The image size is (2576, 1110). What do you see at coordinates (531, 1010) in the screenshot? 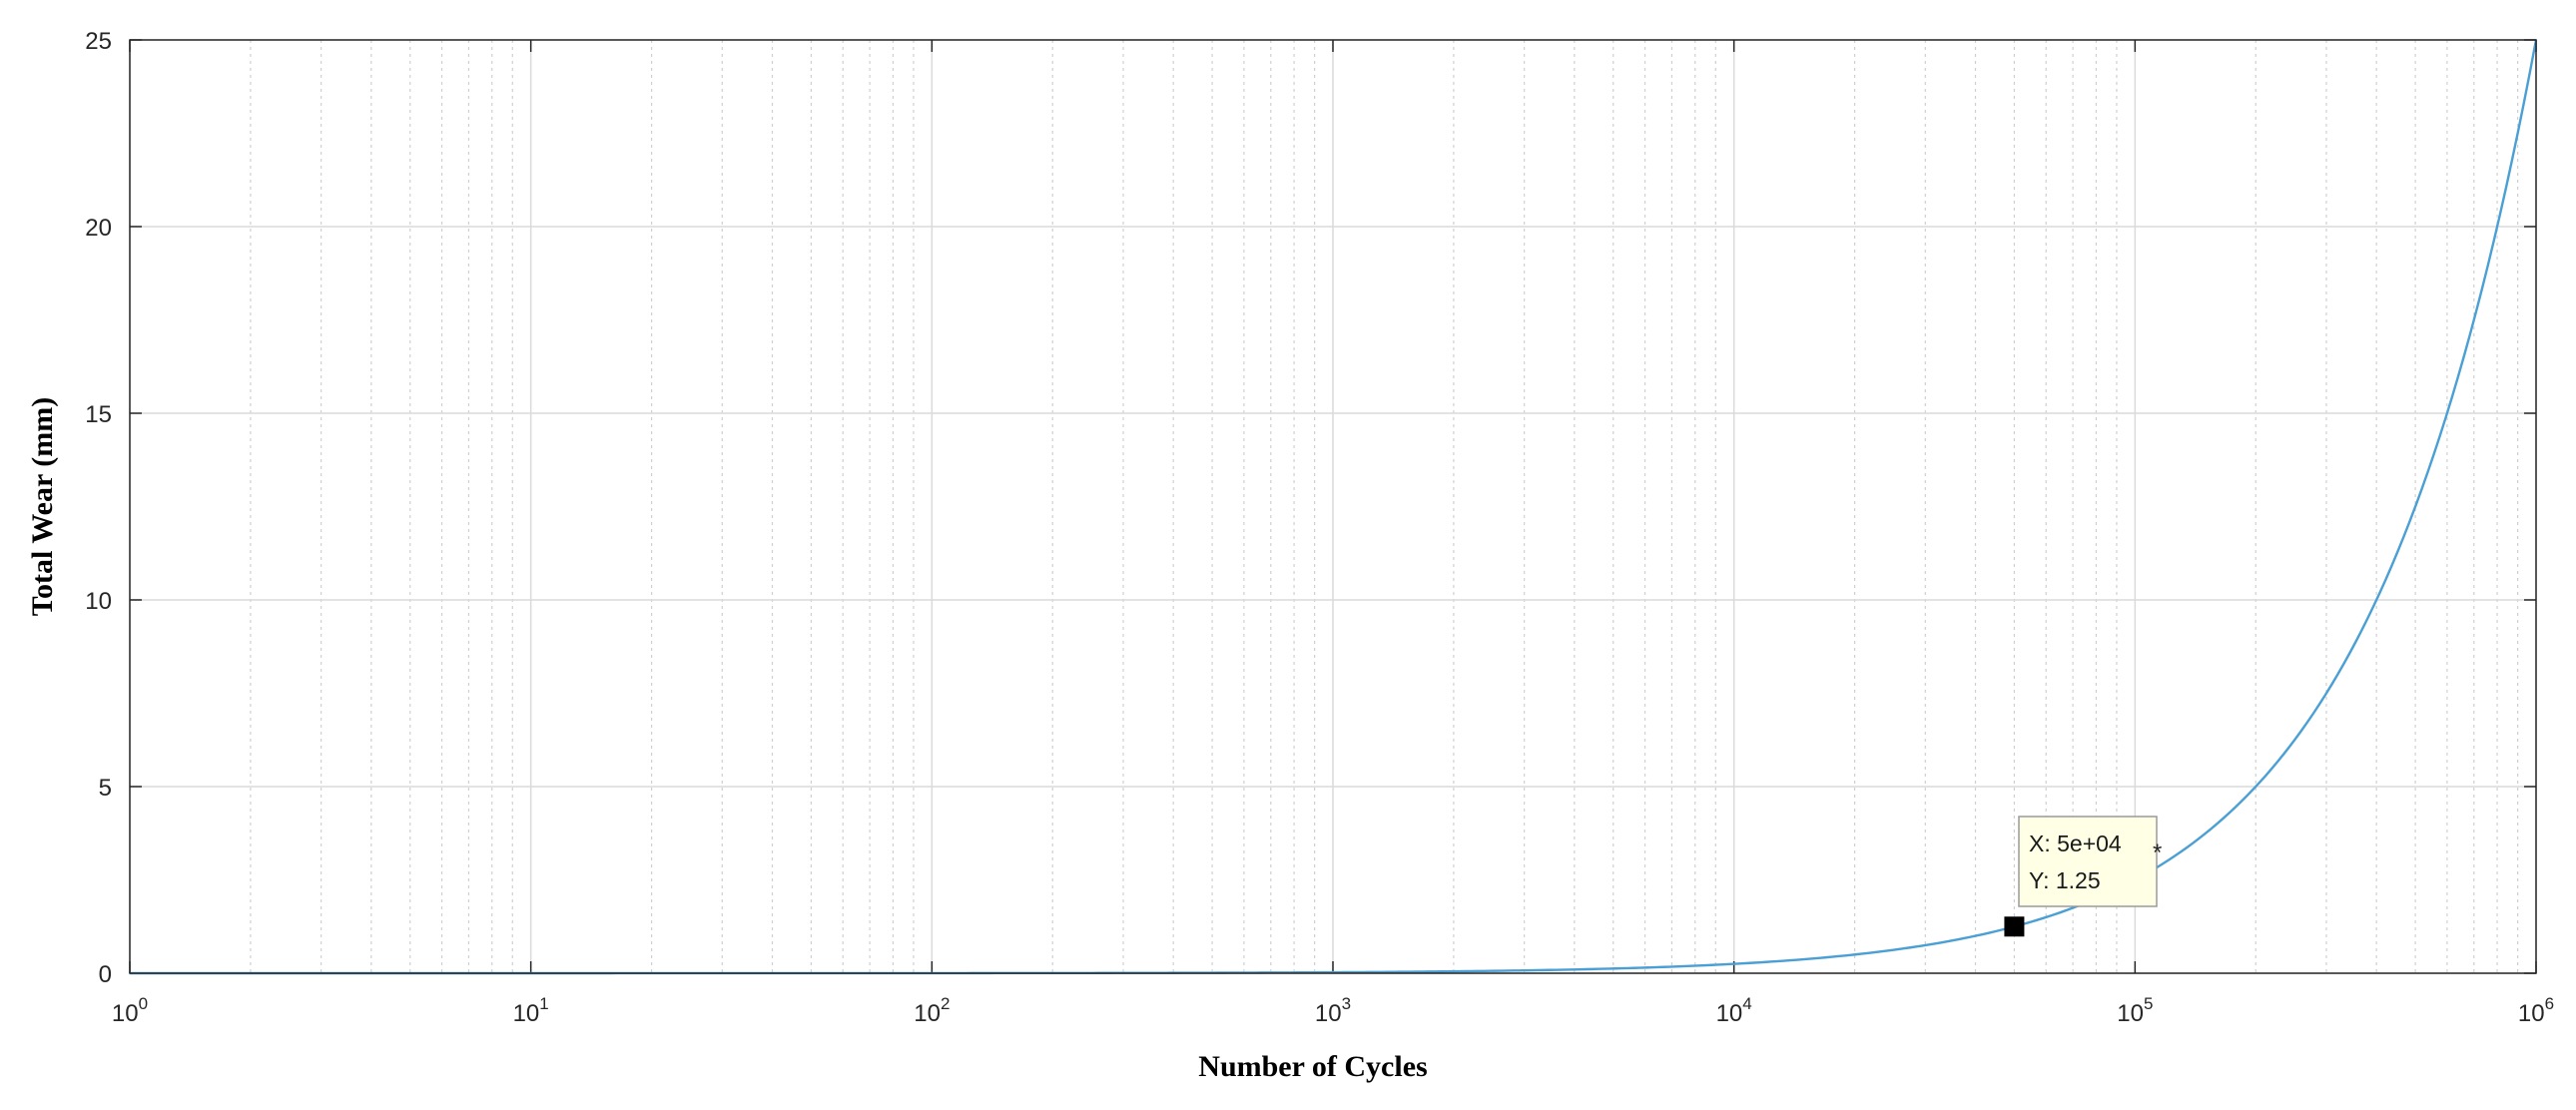
I see `x-tick-label: 10¹` at bounding box center [531, 1010].